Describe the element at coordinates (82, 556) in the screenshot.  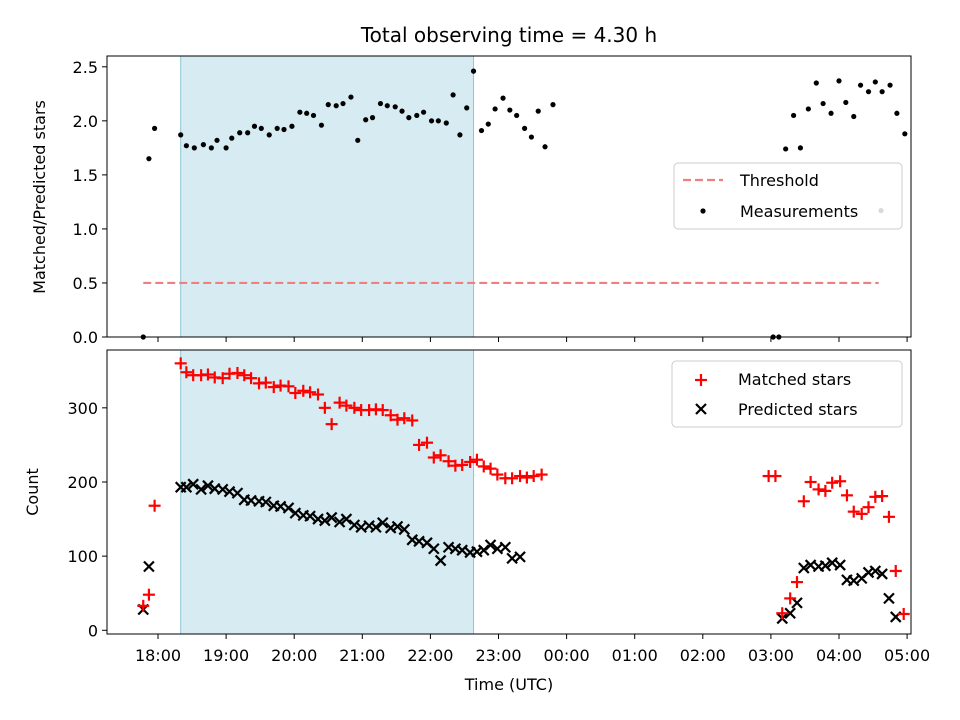
I see `y-tick-label: 100` at that location.